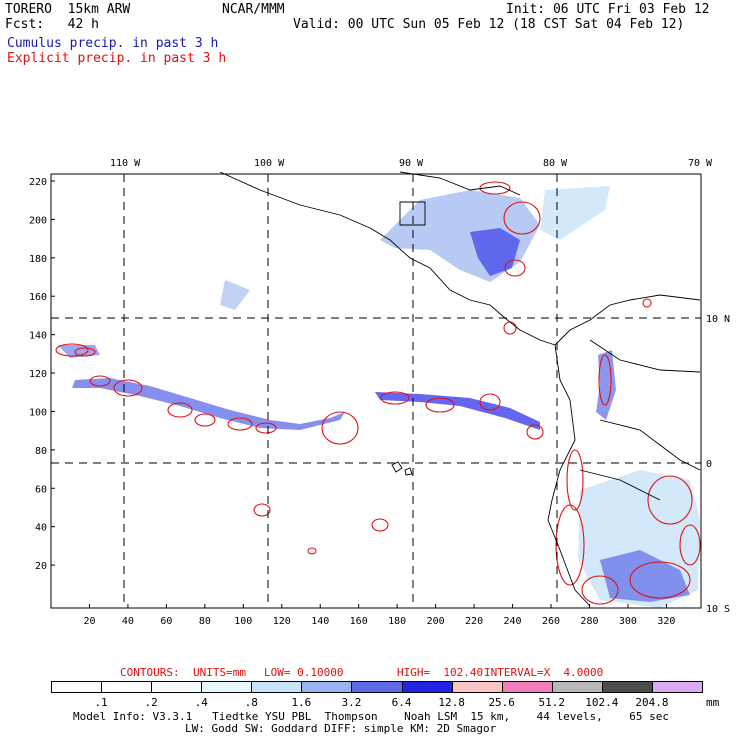 The image size is (740, 740). Describe the element at coordinates (700, 163) in the screenshot. I see `lon-label-70w: 70 W` at that location.